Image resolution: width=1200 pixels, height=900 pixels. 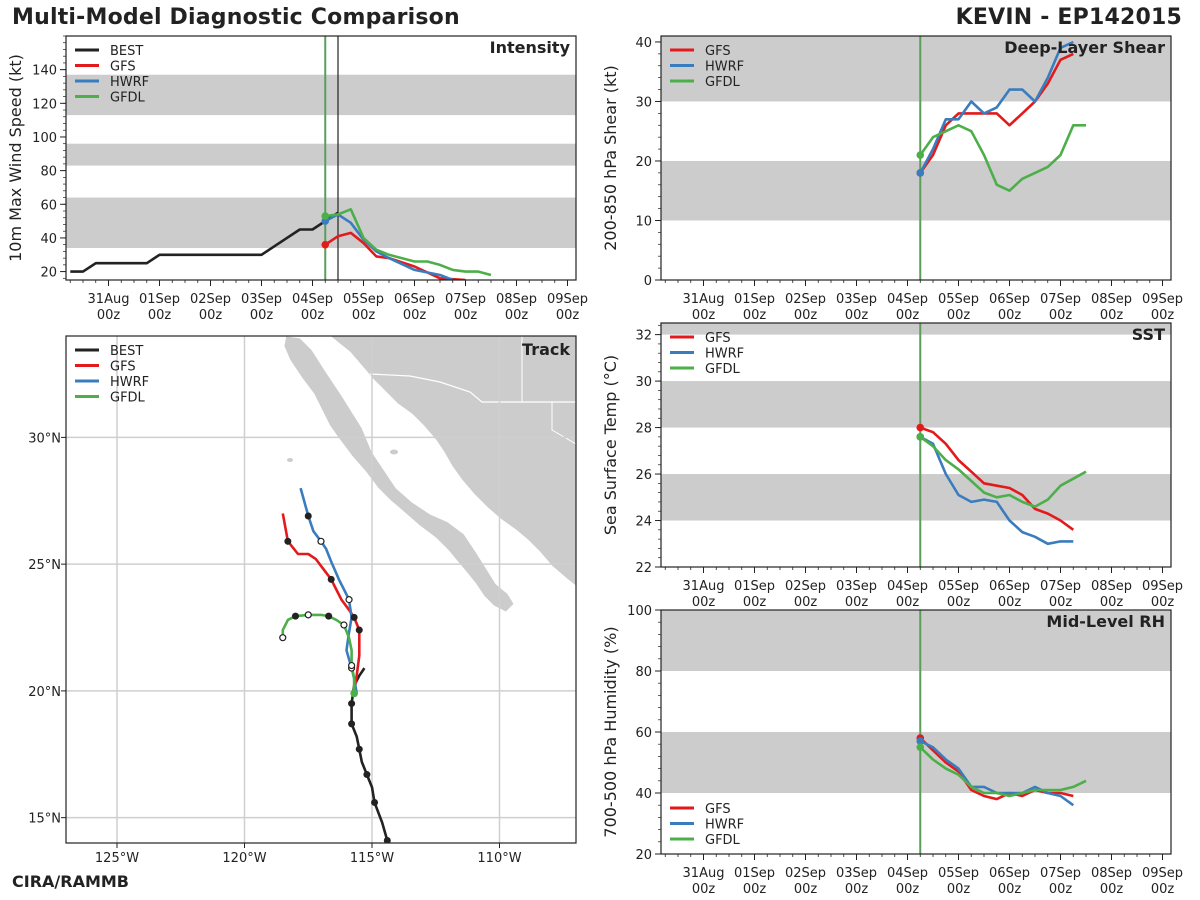 I want to click on sst-y-axis-label: Sea Surface Temp (°C), so click(x=610, y=445).